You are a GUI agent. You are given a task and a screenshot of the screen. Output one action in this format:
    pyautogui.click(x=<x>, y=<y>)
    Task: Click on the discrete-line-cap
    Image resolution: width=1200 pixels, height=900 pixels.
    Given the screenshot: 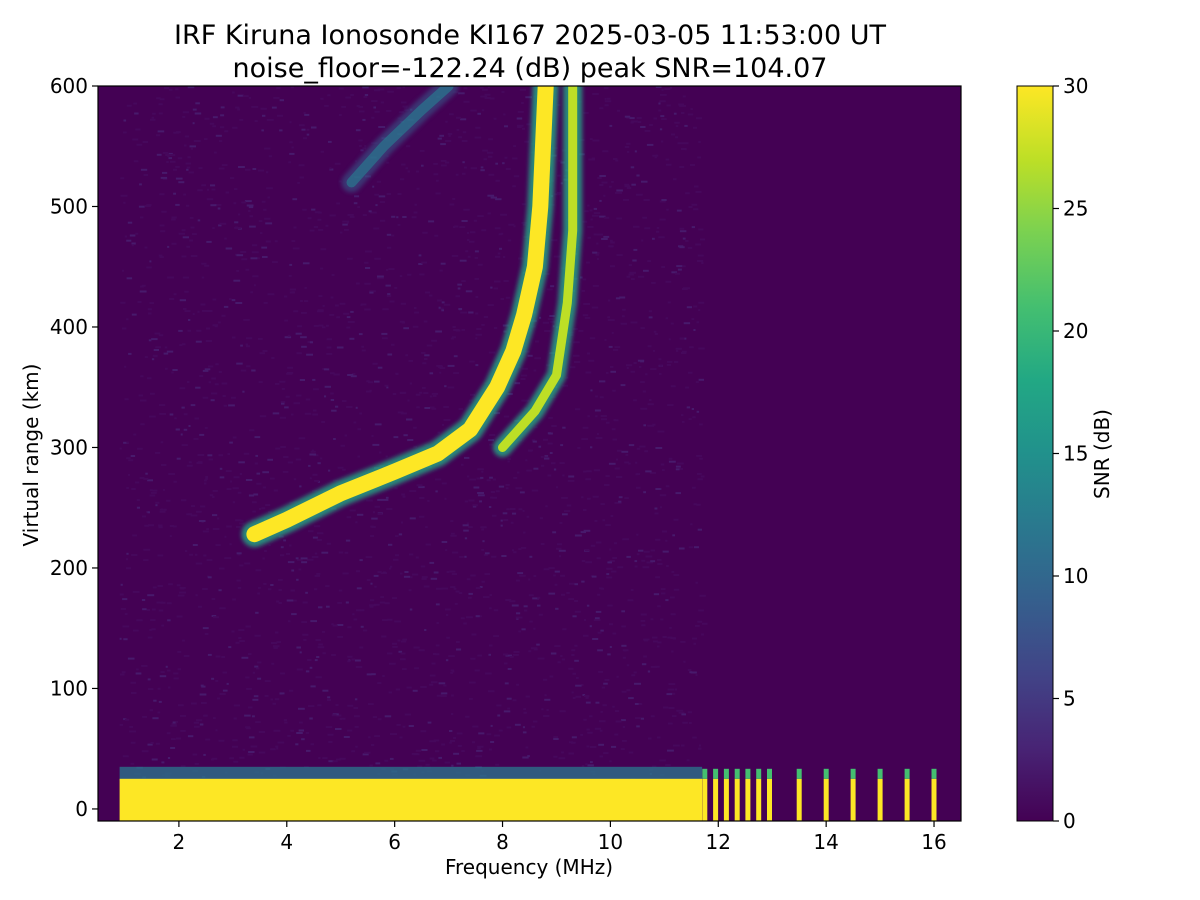 What is the action you would take?
    pyautogui.click(x=880, y=773)
    